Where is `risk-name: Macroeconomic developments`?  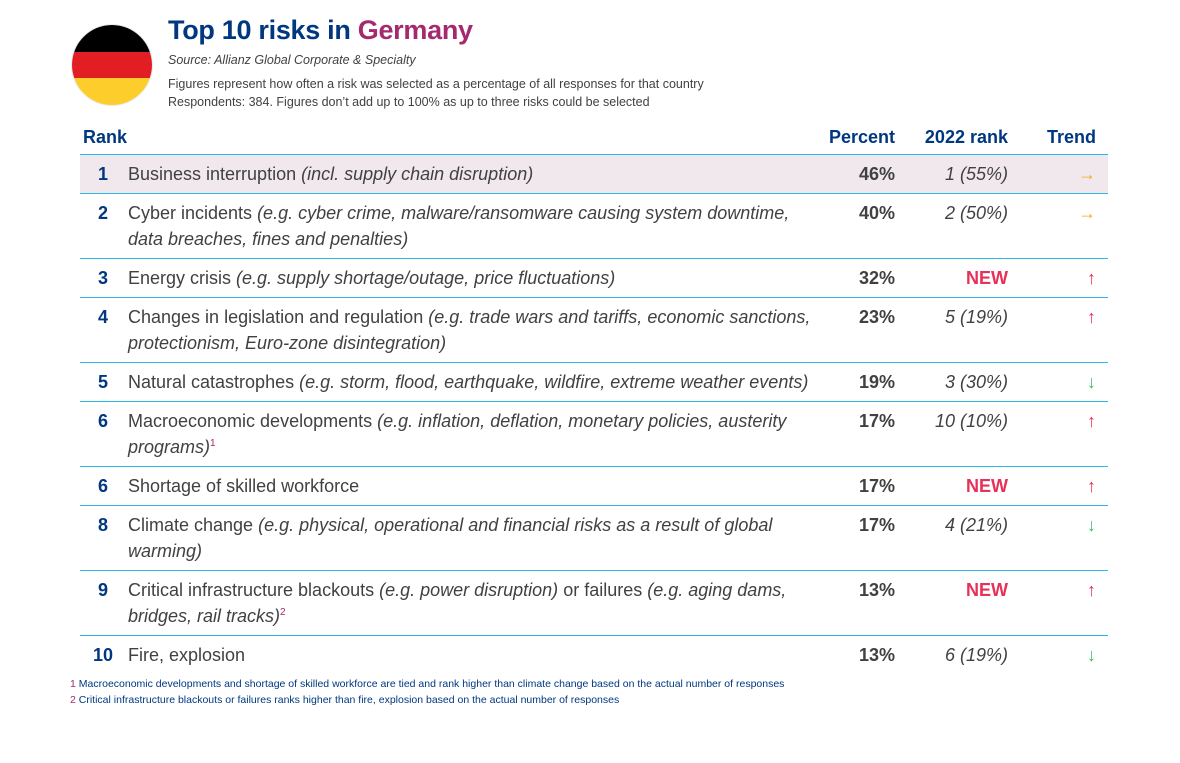
risk-name: Macroeconomic developments is located at coordinates (253, 421).